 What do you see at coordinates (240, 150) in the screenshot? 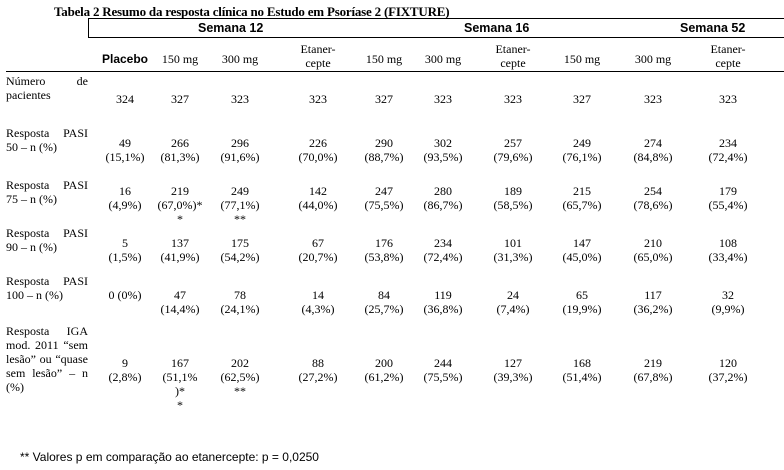
I see `table-cell: 296 (91,6%)` at bounding box center [240, 150].